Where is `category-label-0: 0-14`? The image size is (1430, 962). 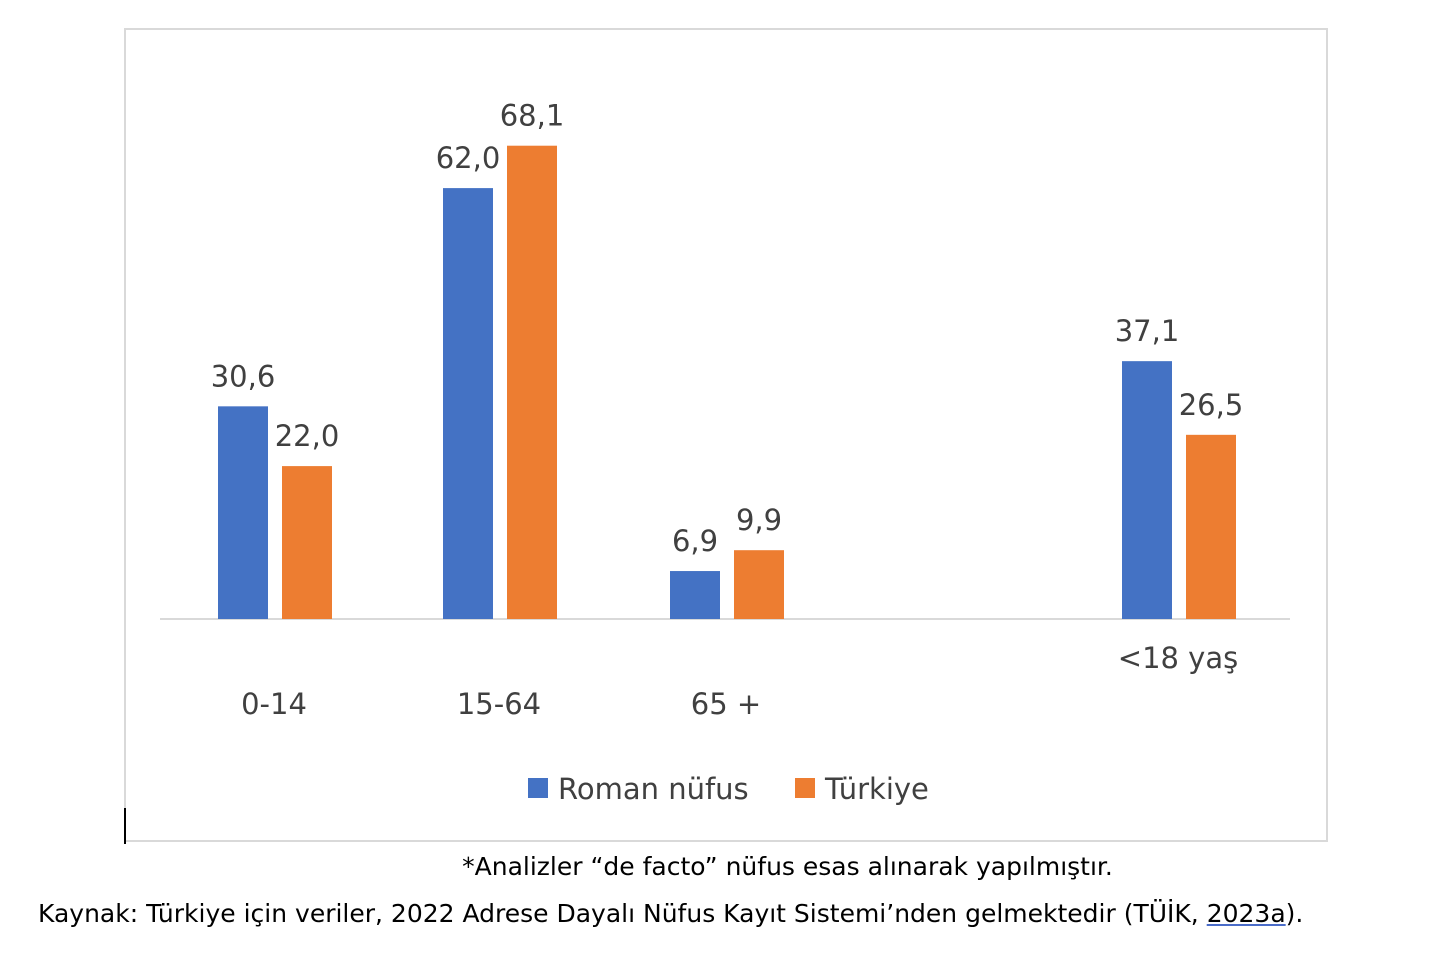 category-label-0: 0-14 is located at coordinates (274, 704).